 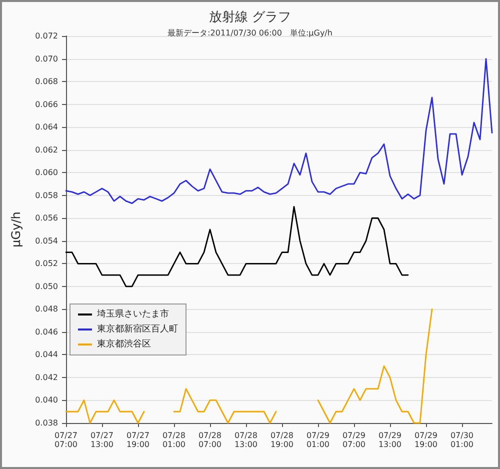 I want to click on x-tick-label: 07/29 07:00, so click(x=354, y=440).